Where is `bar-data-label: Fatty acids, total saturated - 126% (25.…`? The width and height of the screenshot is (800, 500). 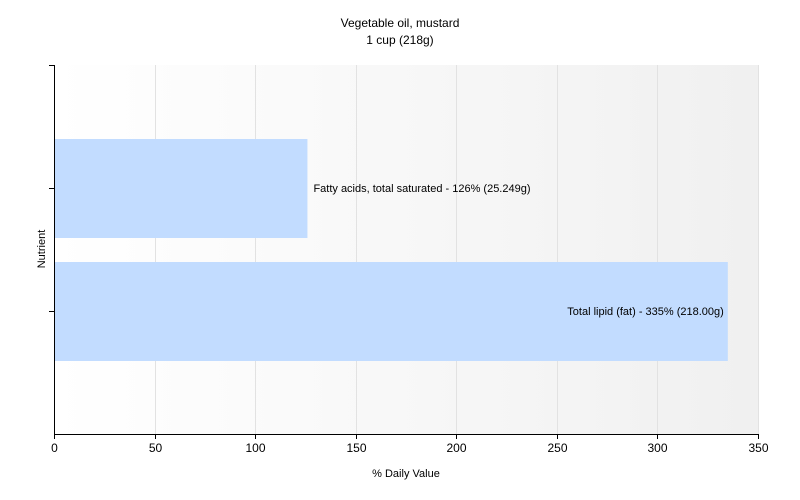 bar-data-label: Fatty acids, total saturated - 126% (25.… is located at coordinates (421, 189).